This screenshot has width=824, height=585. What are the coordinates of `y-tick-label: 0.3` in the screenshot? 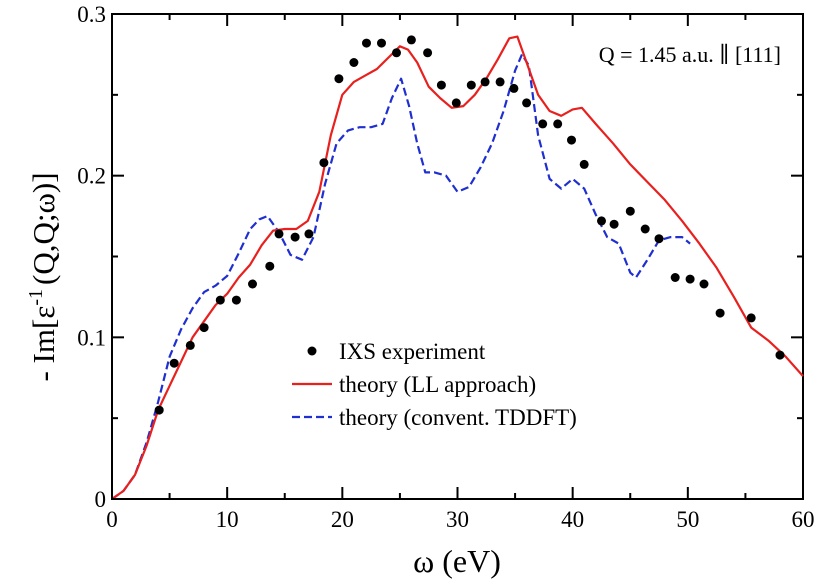 It's located at (91, 14).